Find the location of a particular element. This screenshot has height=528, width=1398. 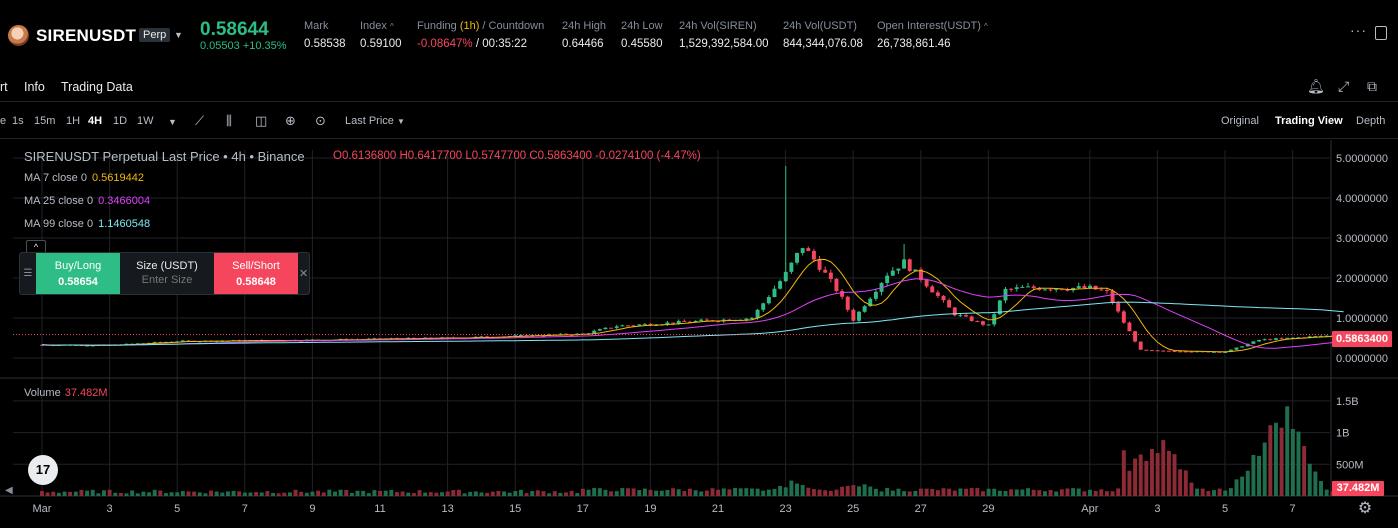

interval-partial: e is located at coordinates (3, 121).